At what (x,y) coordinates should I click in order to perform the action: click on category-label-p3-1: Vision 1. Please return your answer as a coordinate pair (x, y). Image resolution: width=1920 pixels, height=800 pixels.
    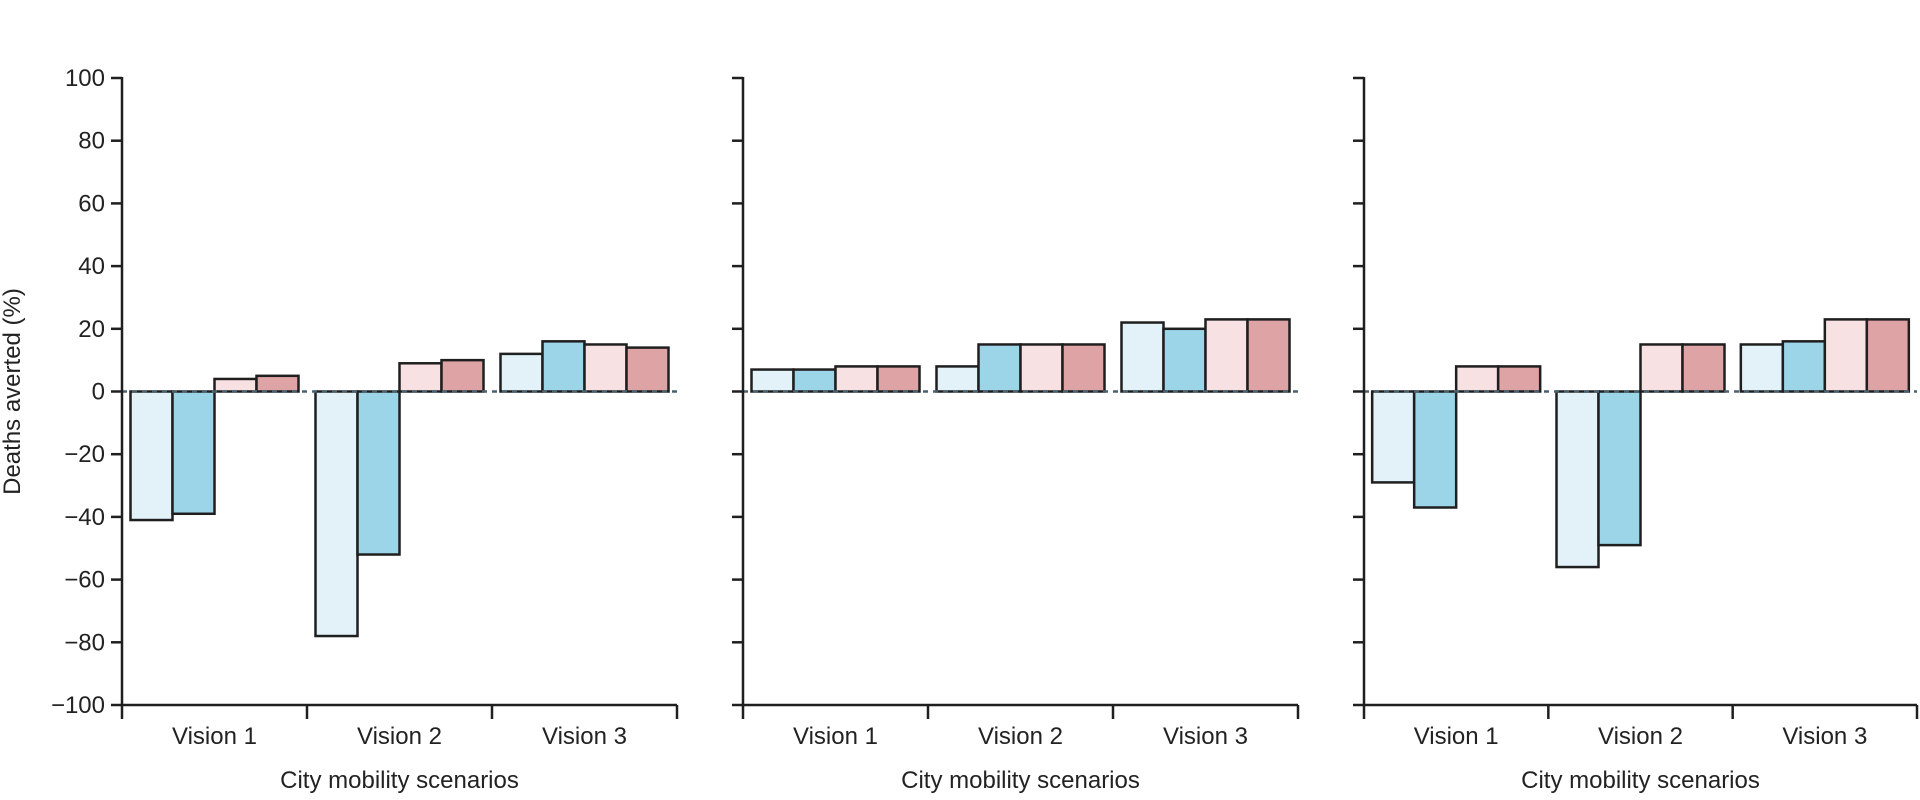
    Looking at the image, I should click on (1456, 736).